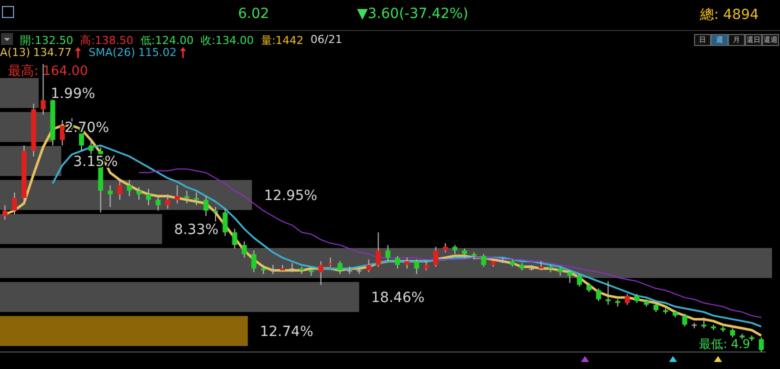 This screenshot has width=780, height=369. What do you see at coordinates (196, 230) in the screenshot?
I see `data-label: 8.33%` at bounding box center [196, 230].